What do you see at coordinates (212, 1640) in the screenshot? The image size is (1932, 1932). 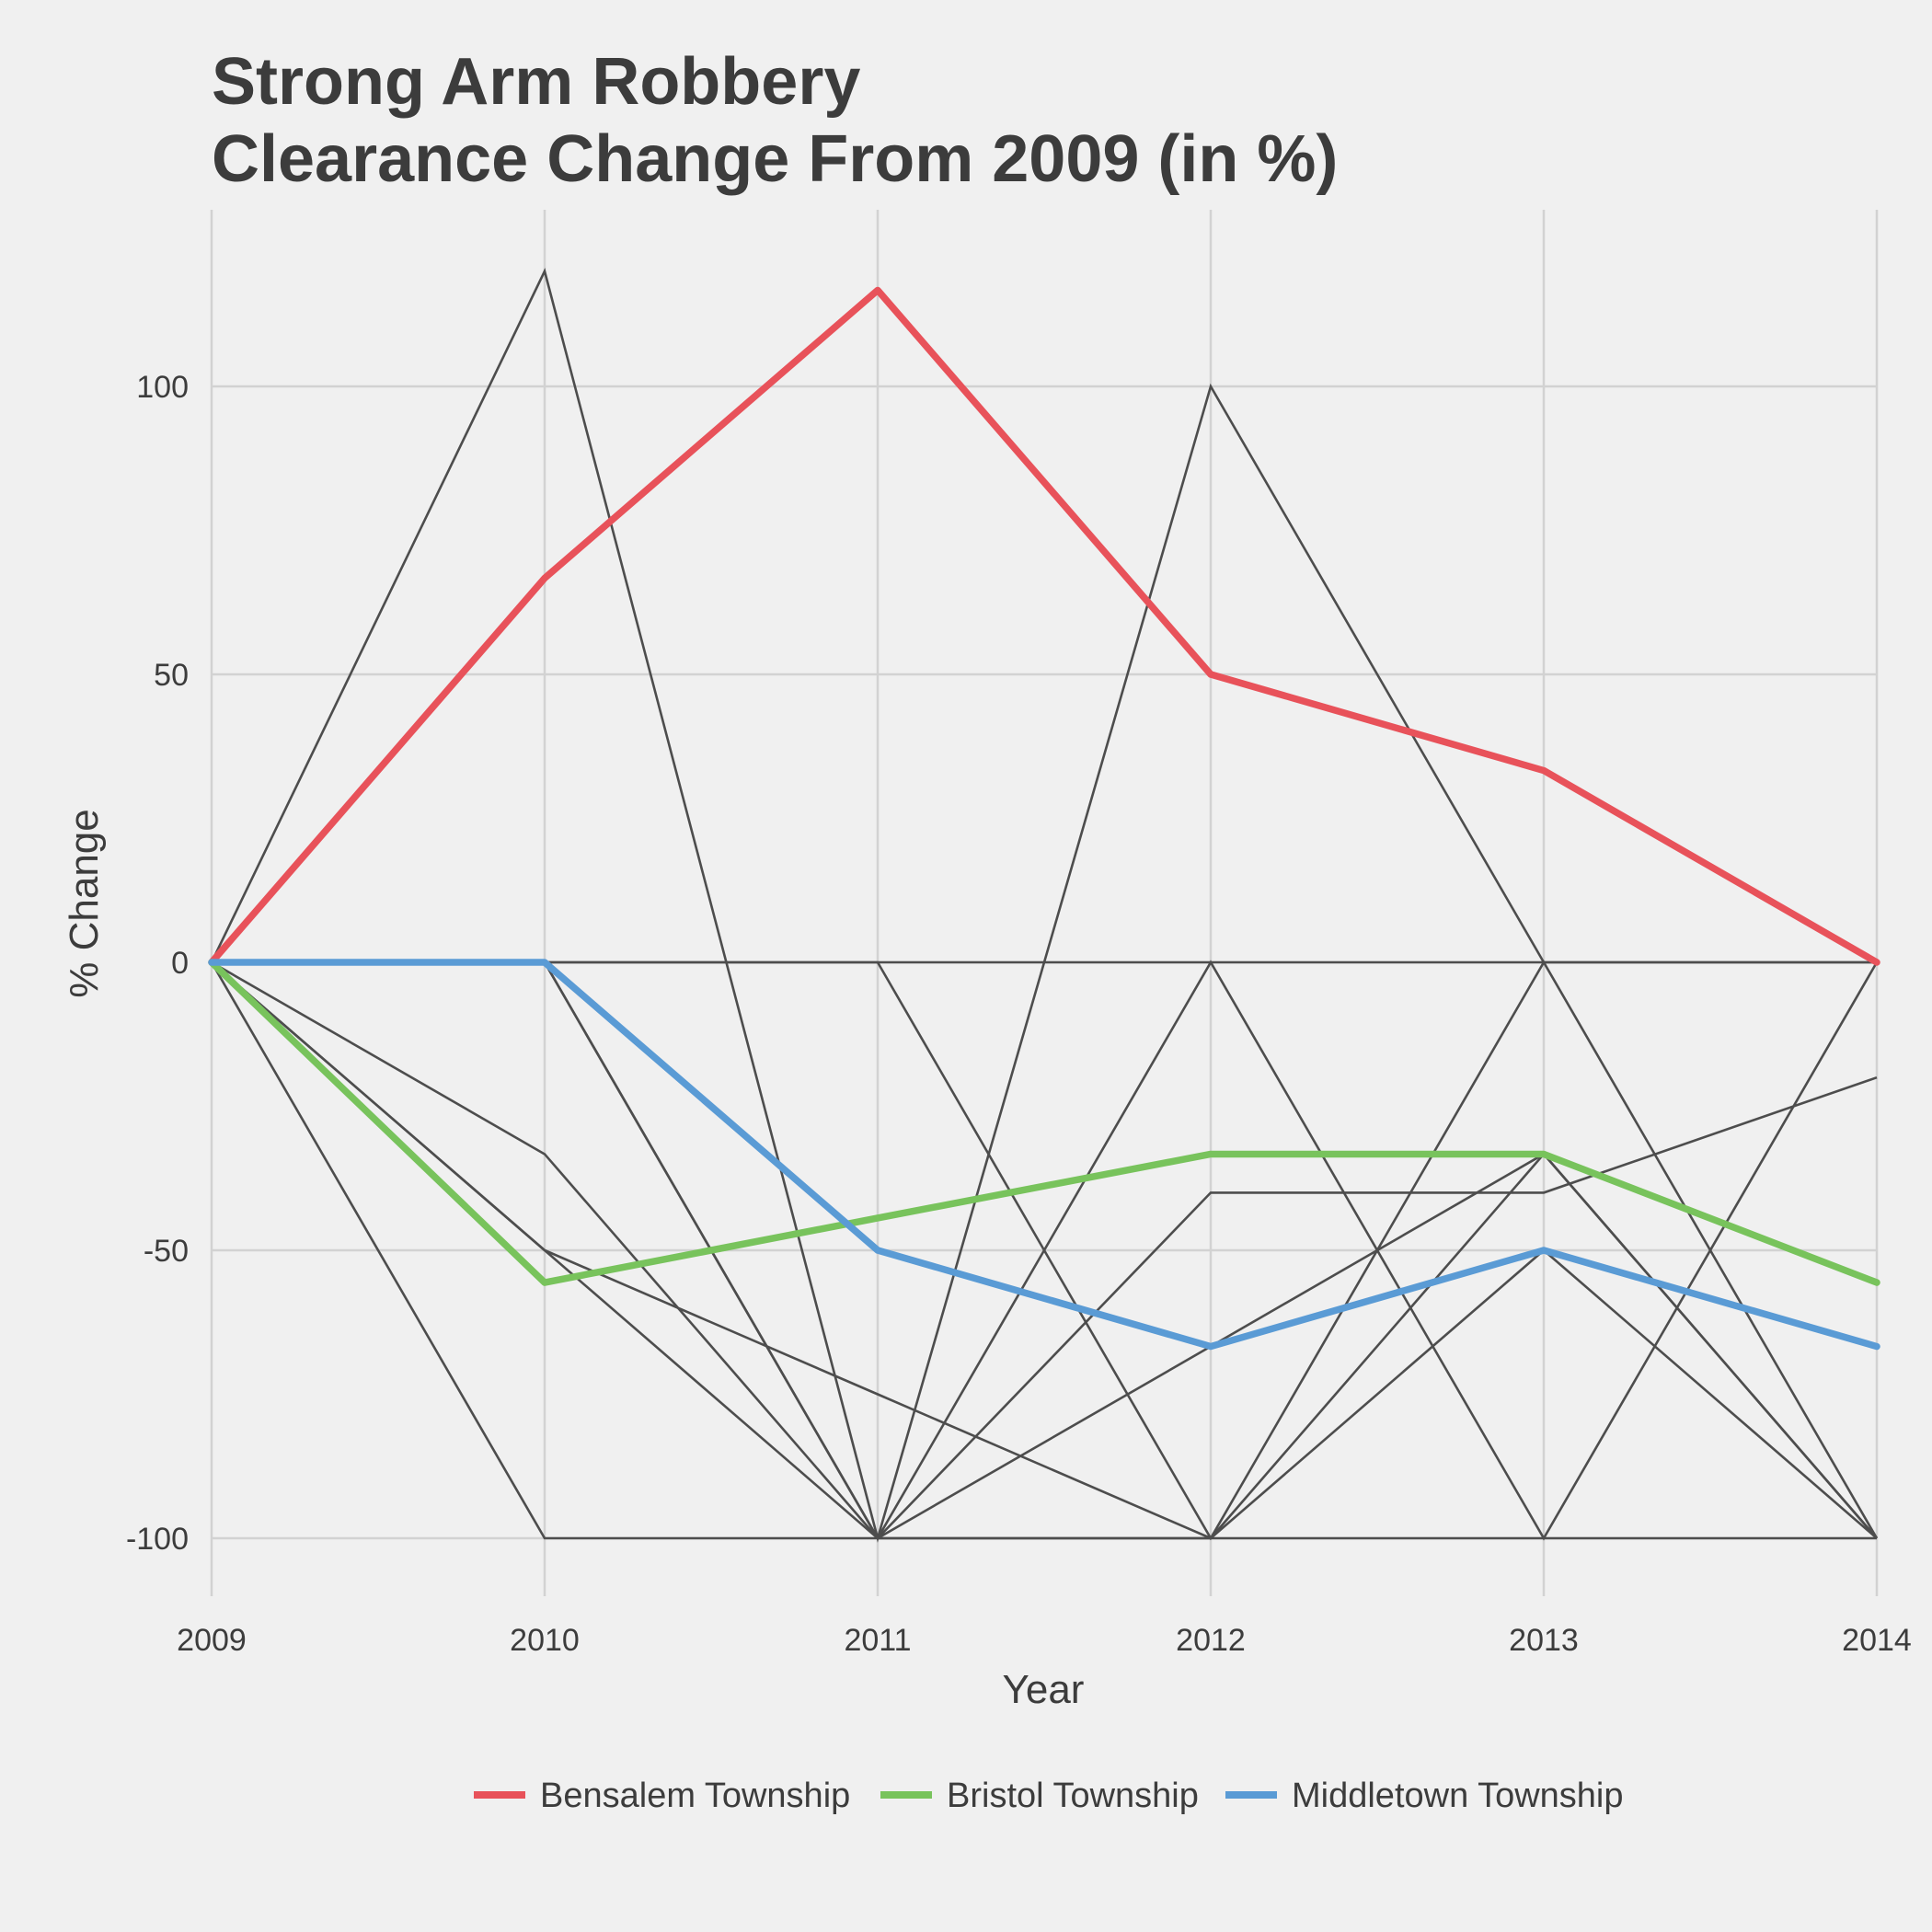 I see `x-tick-label: 2009` at bounding box center [212, 1640].